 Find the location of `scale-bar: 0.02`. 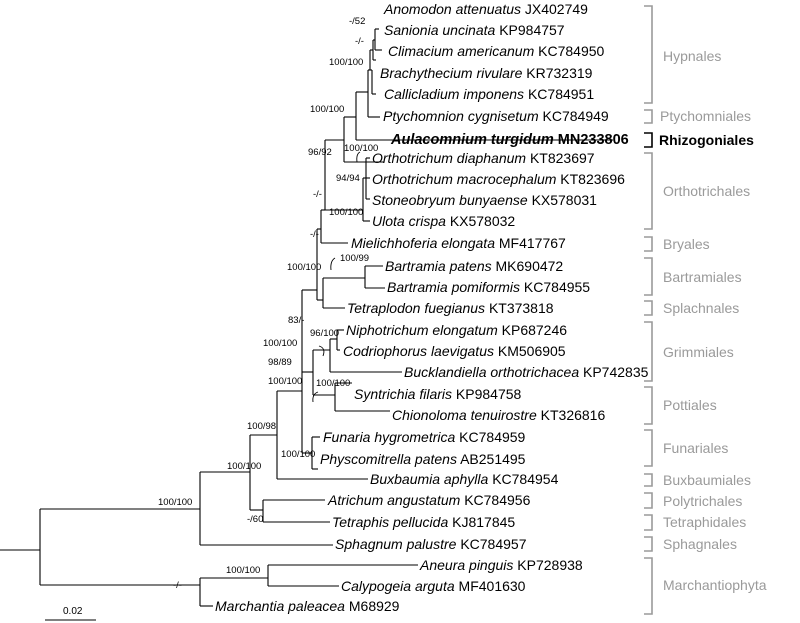

scale-bar: 0.02 is located at coordinates (70, 613).